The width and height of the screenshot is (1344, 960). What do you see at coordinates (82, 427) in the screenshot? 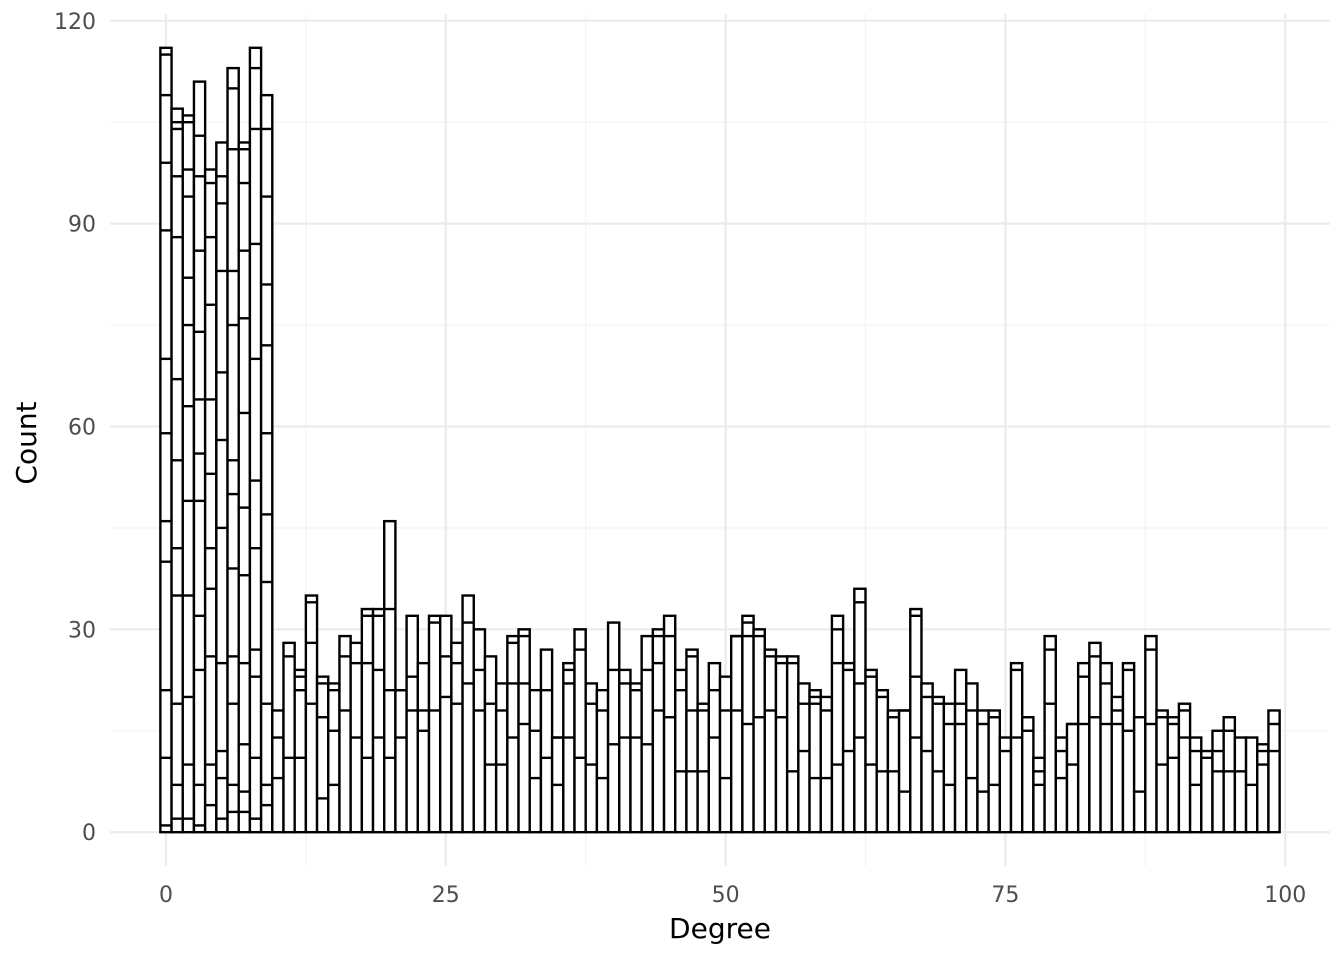
I see `y-tick-label: 60` at bounding box center [82, 427].